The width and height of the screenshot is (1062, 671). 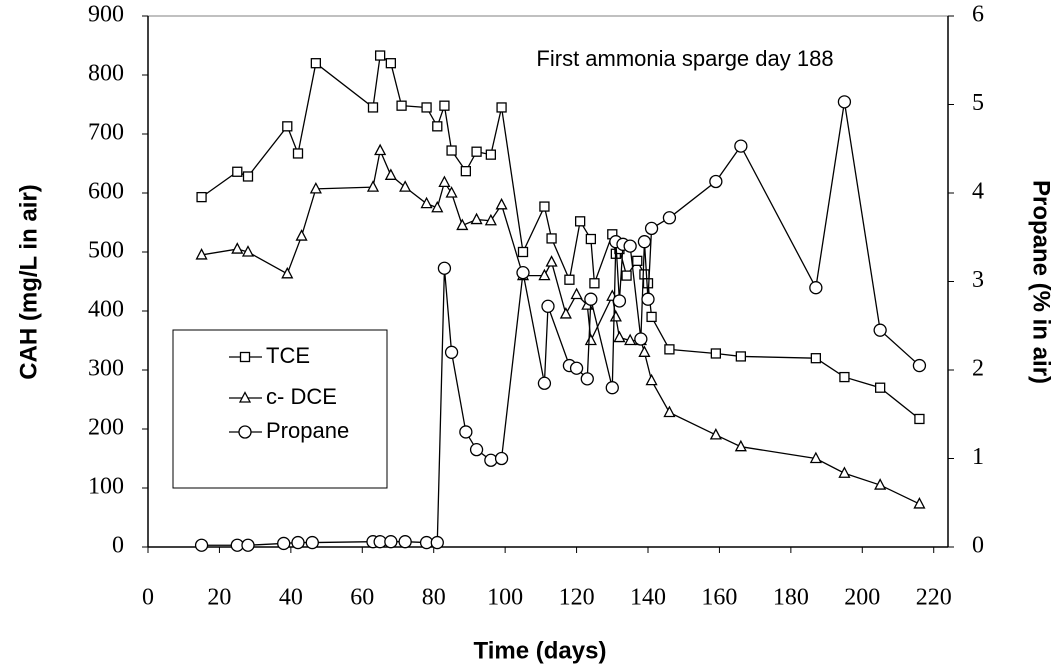 What do you see at coordinates (862, 598) in the screenshot?
I see `x-tick-label: 200` at bounding box center [862, 598].